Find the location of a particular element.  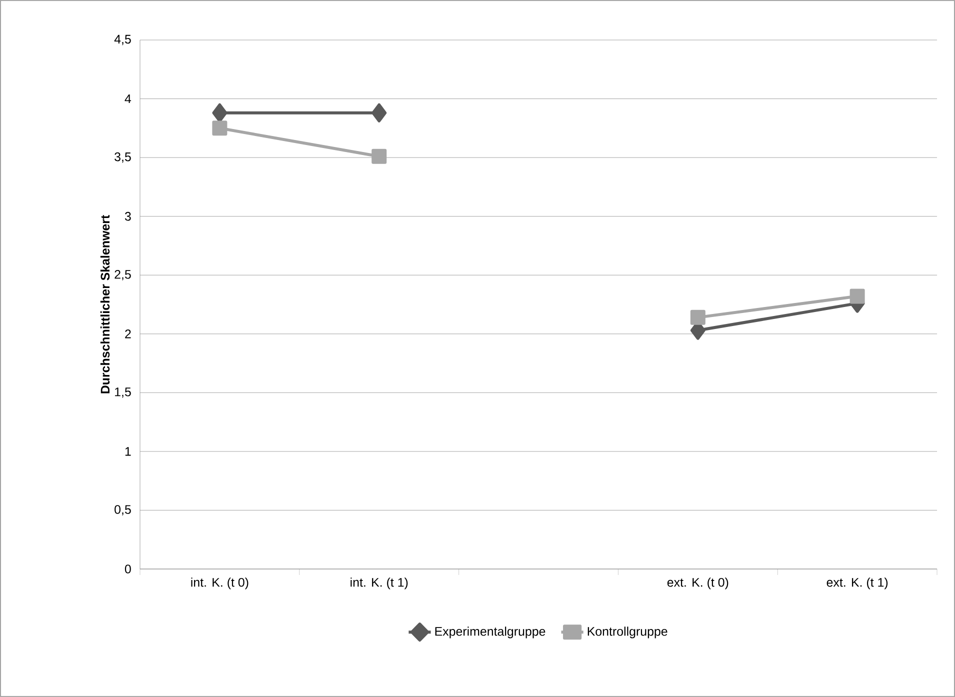

y-tick-label: 3 is located at coordinates (127, 216).